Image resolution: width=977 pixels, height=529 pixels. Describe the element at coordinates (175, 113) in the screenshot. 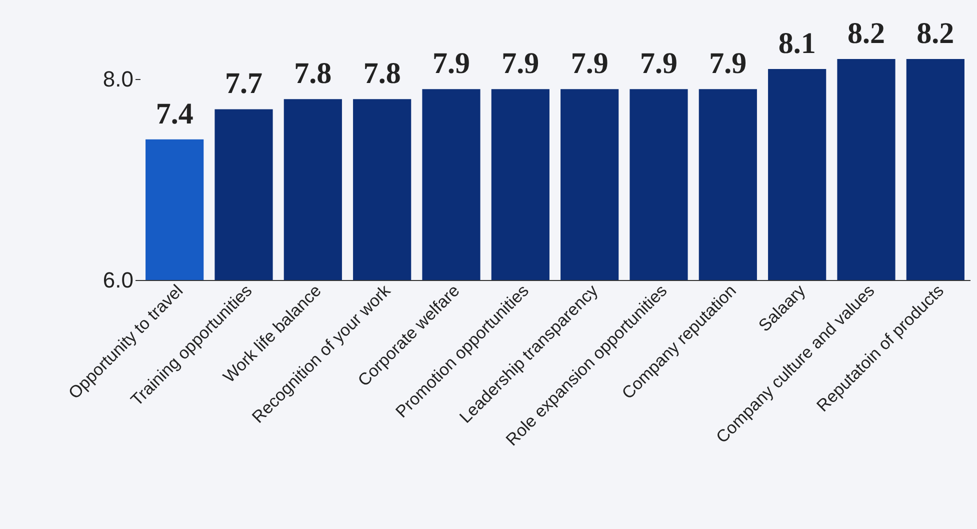

I see `data-label: 7.4` at that location.